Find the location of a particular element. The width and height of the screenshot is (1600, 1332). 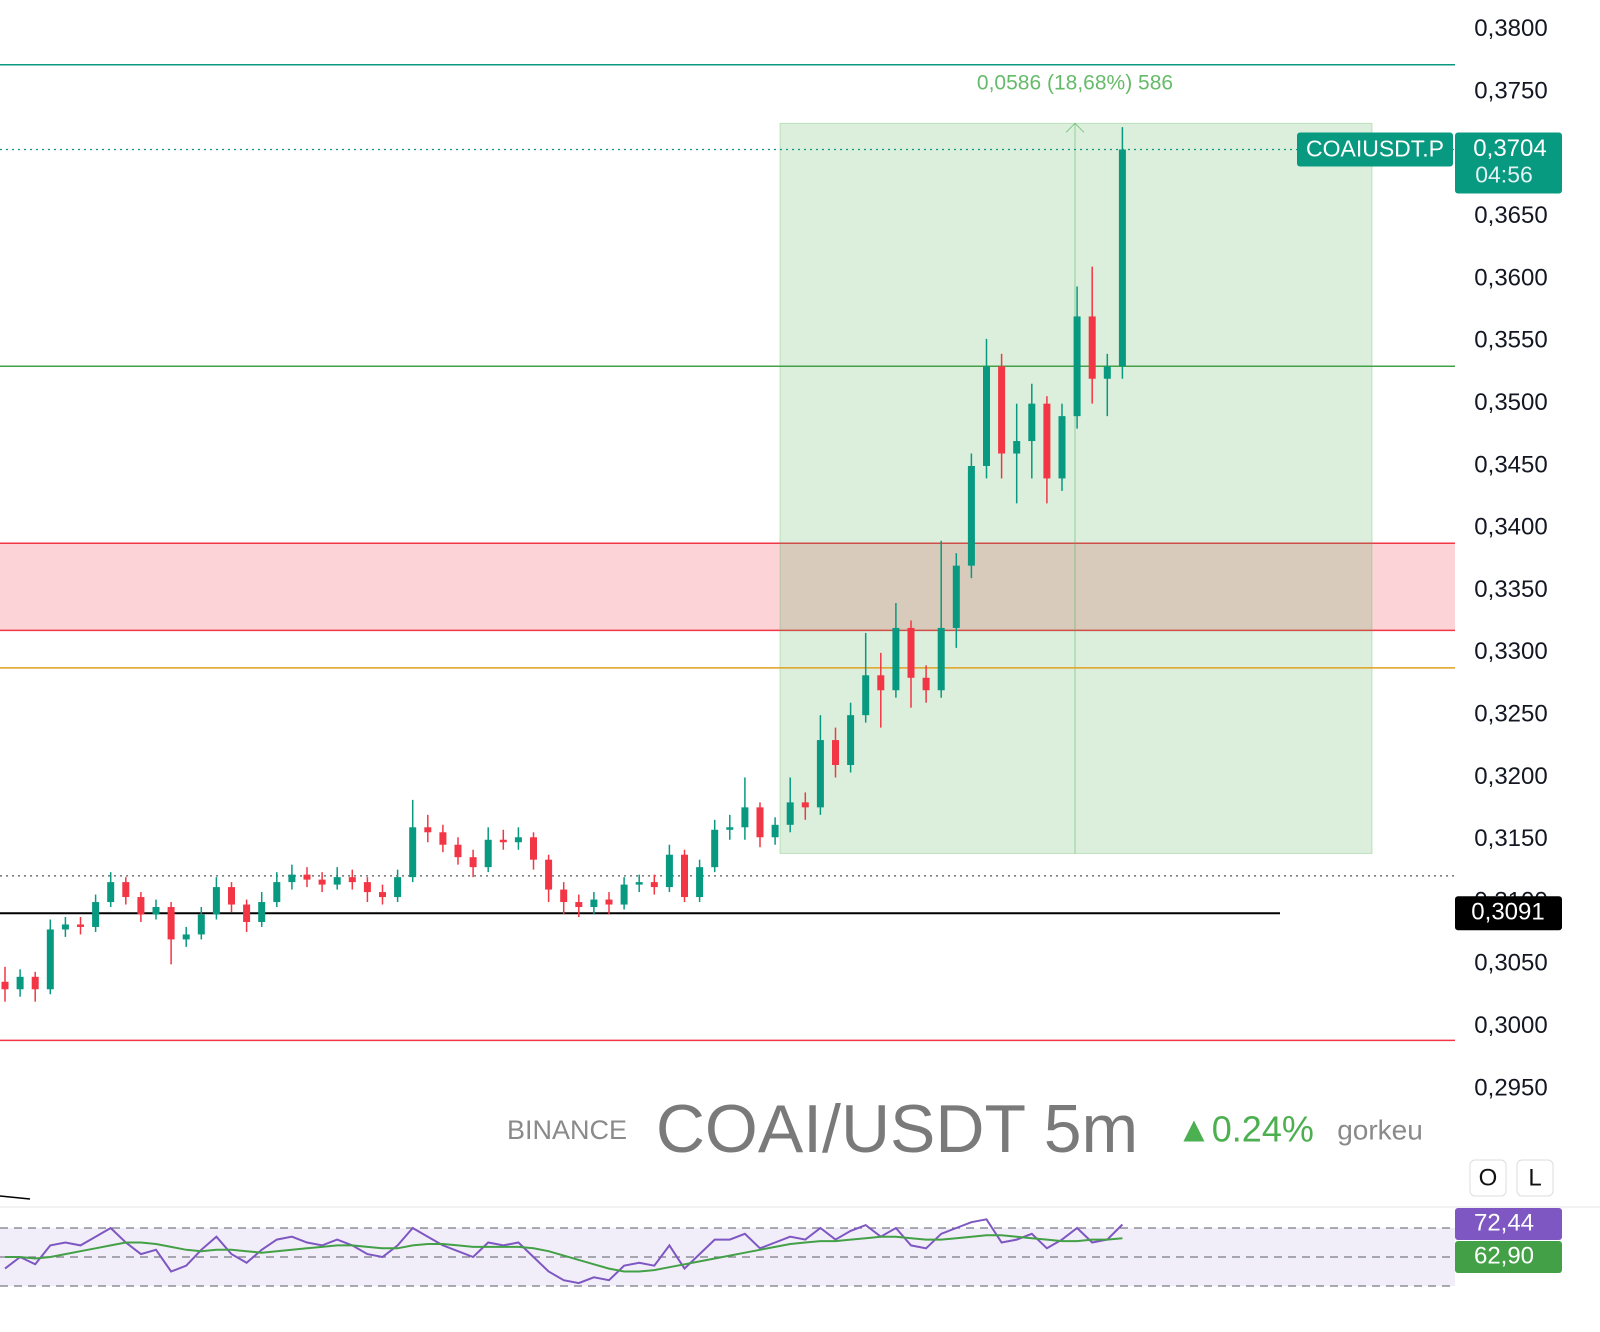

last-price-tag is located at coordinates (1508, 163).